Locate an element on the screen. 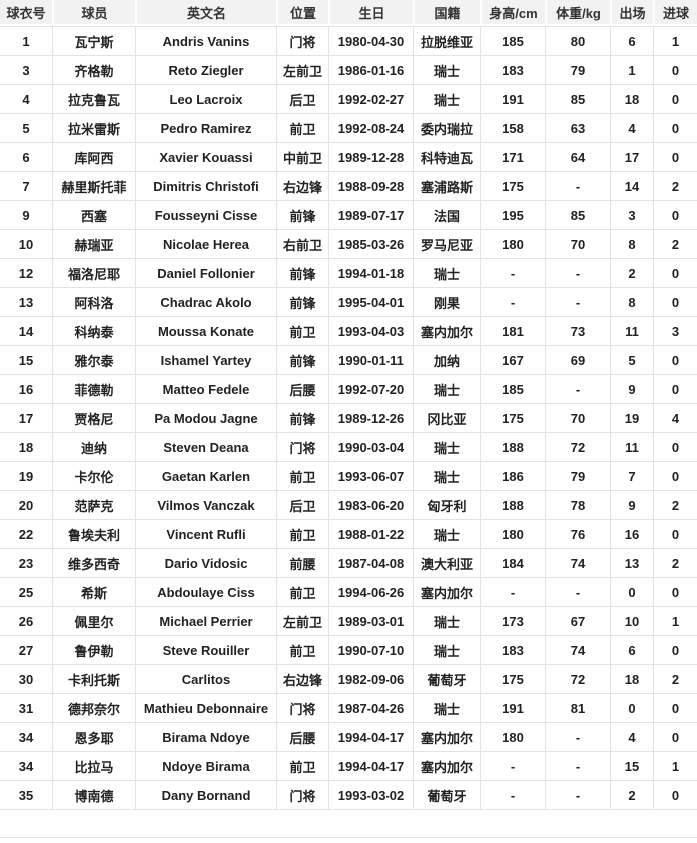 This screenshot has height=843, width=697. cell-player-name: 恩多耶 is located at coordinates (93, 736).